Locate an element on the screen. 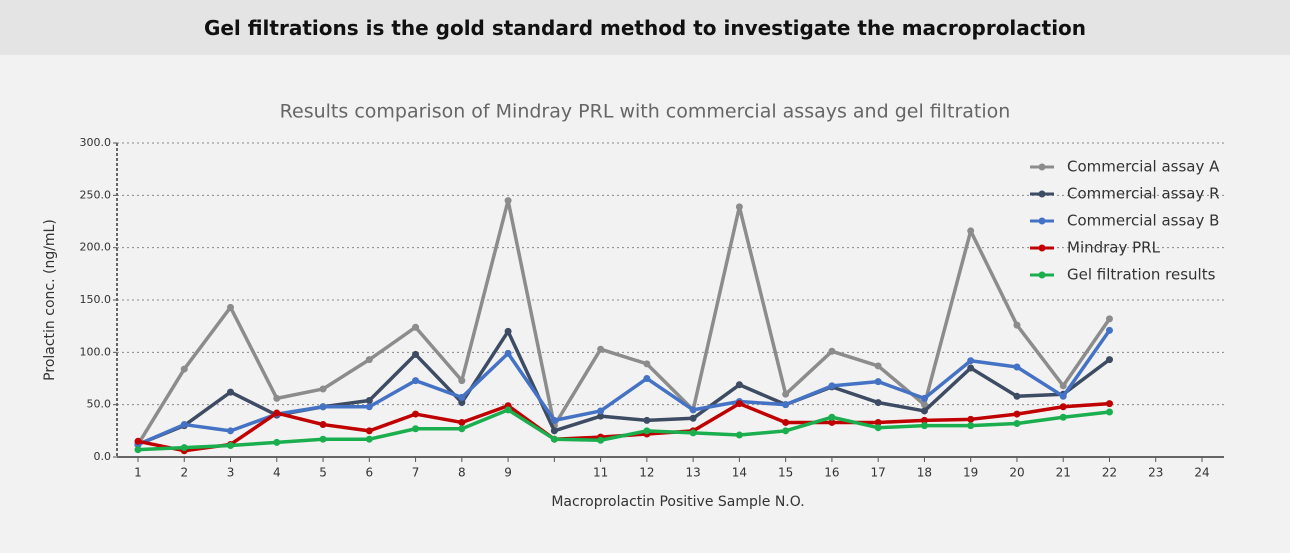 This screenshot has height=553, width=1290. x-tick-label: 7 is located at coordinates (416, 473).